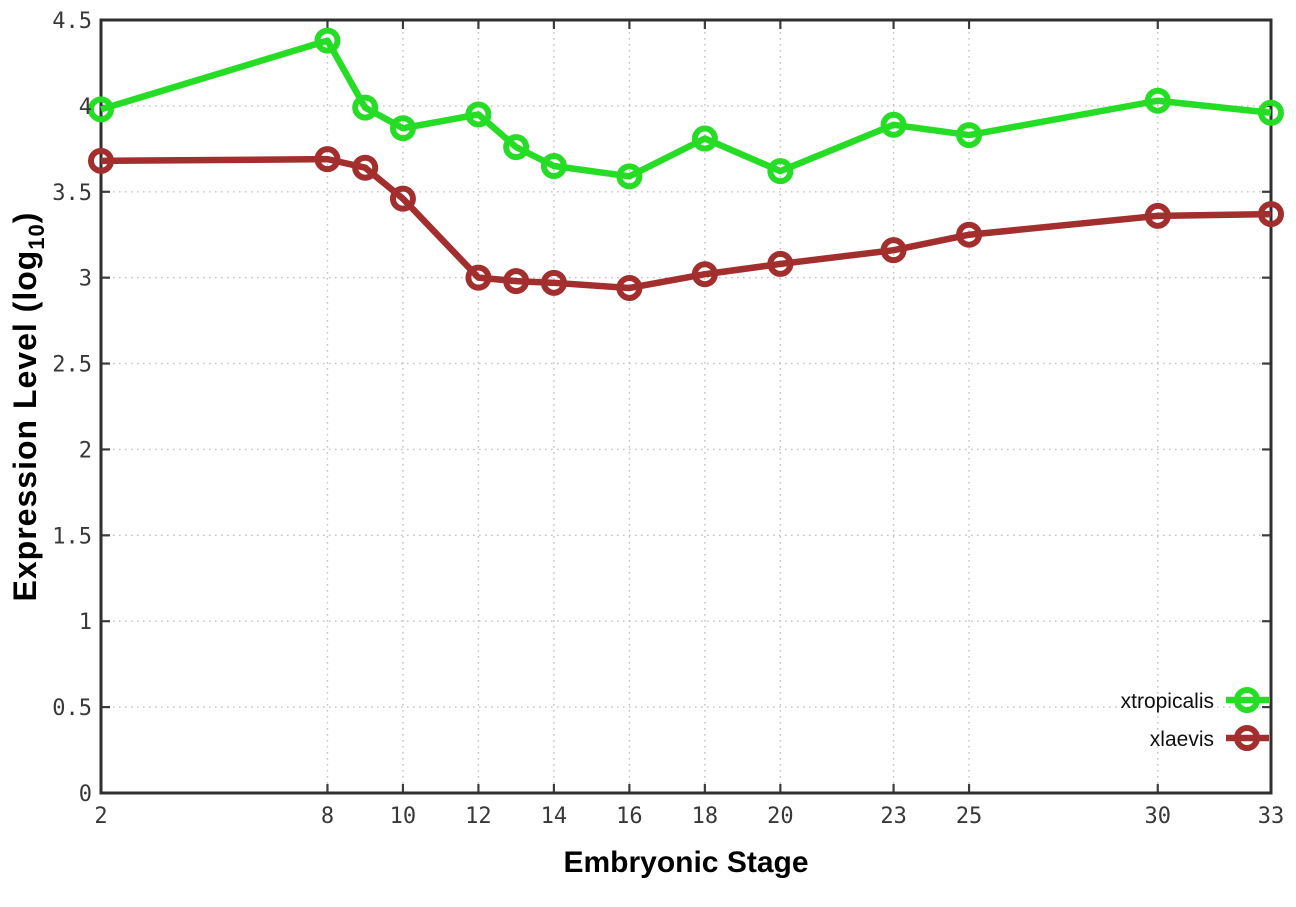 Image resolution: width=1296 pixels, height=907 pixels. What do you see at coordinates (100, 816) in the screenshot?
I see `x-tick-label: 2` at bounding box center [100, 816].